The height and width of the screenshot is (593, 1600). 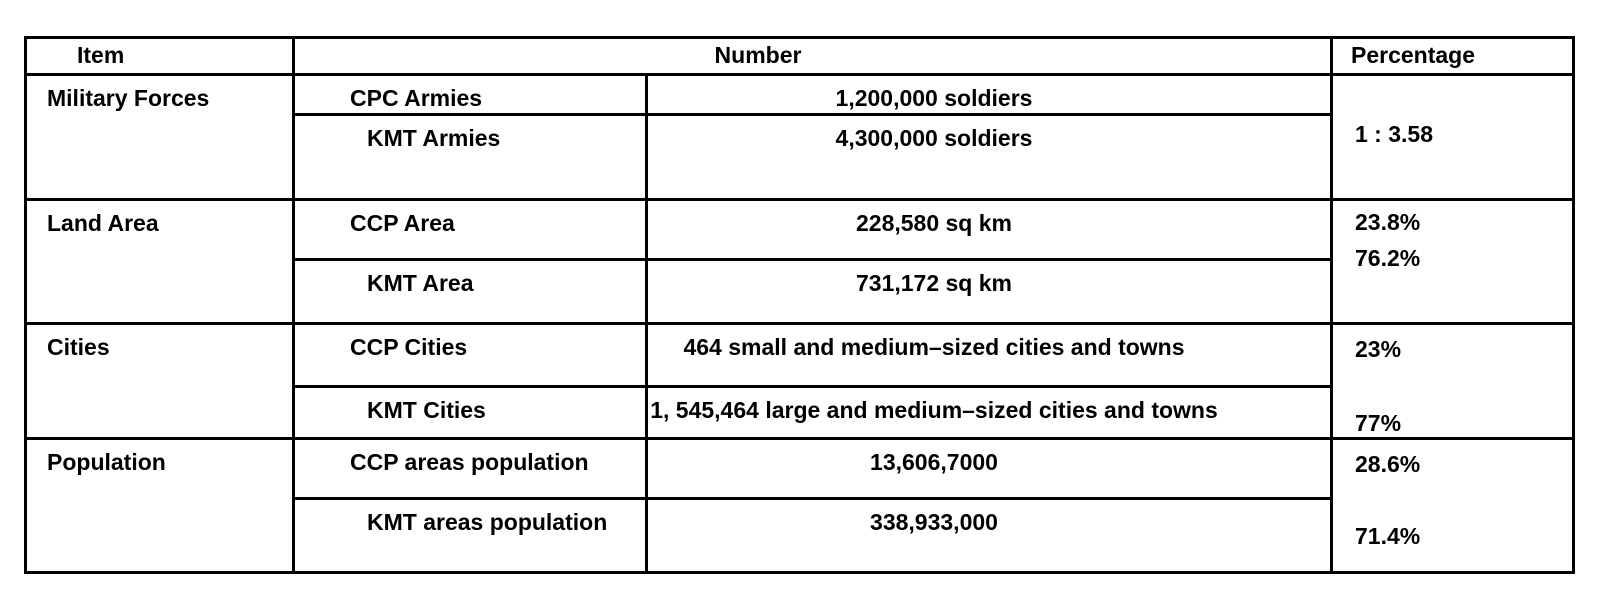 What do you see at coordinates (989, 536) in the screenshot?
I see `number-value-cell: 338,933,000` at bounding box center [989, 536].